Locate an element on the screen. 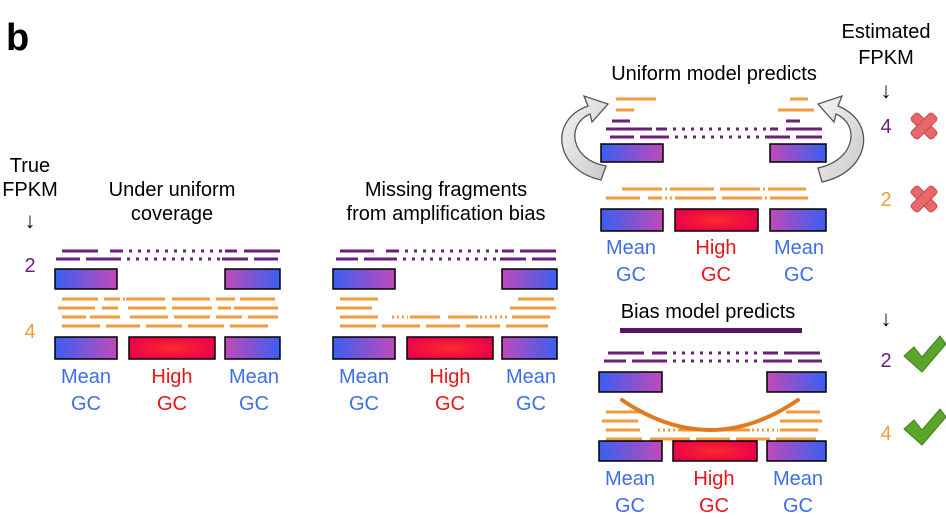 The height and width of the screenshot is (519, 946). panel-label: b is located at coordinates (17, 38).